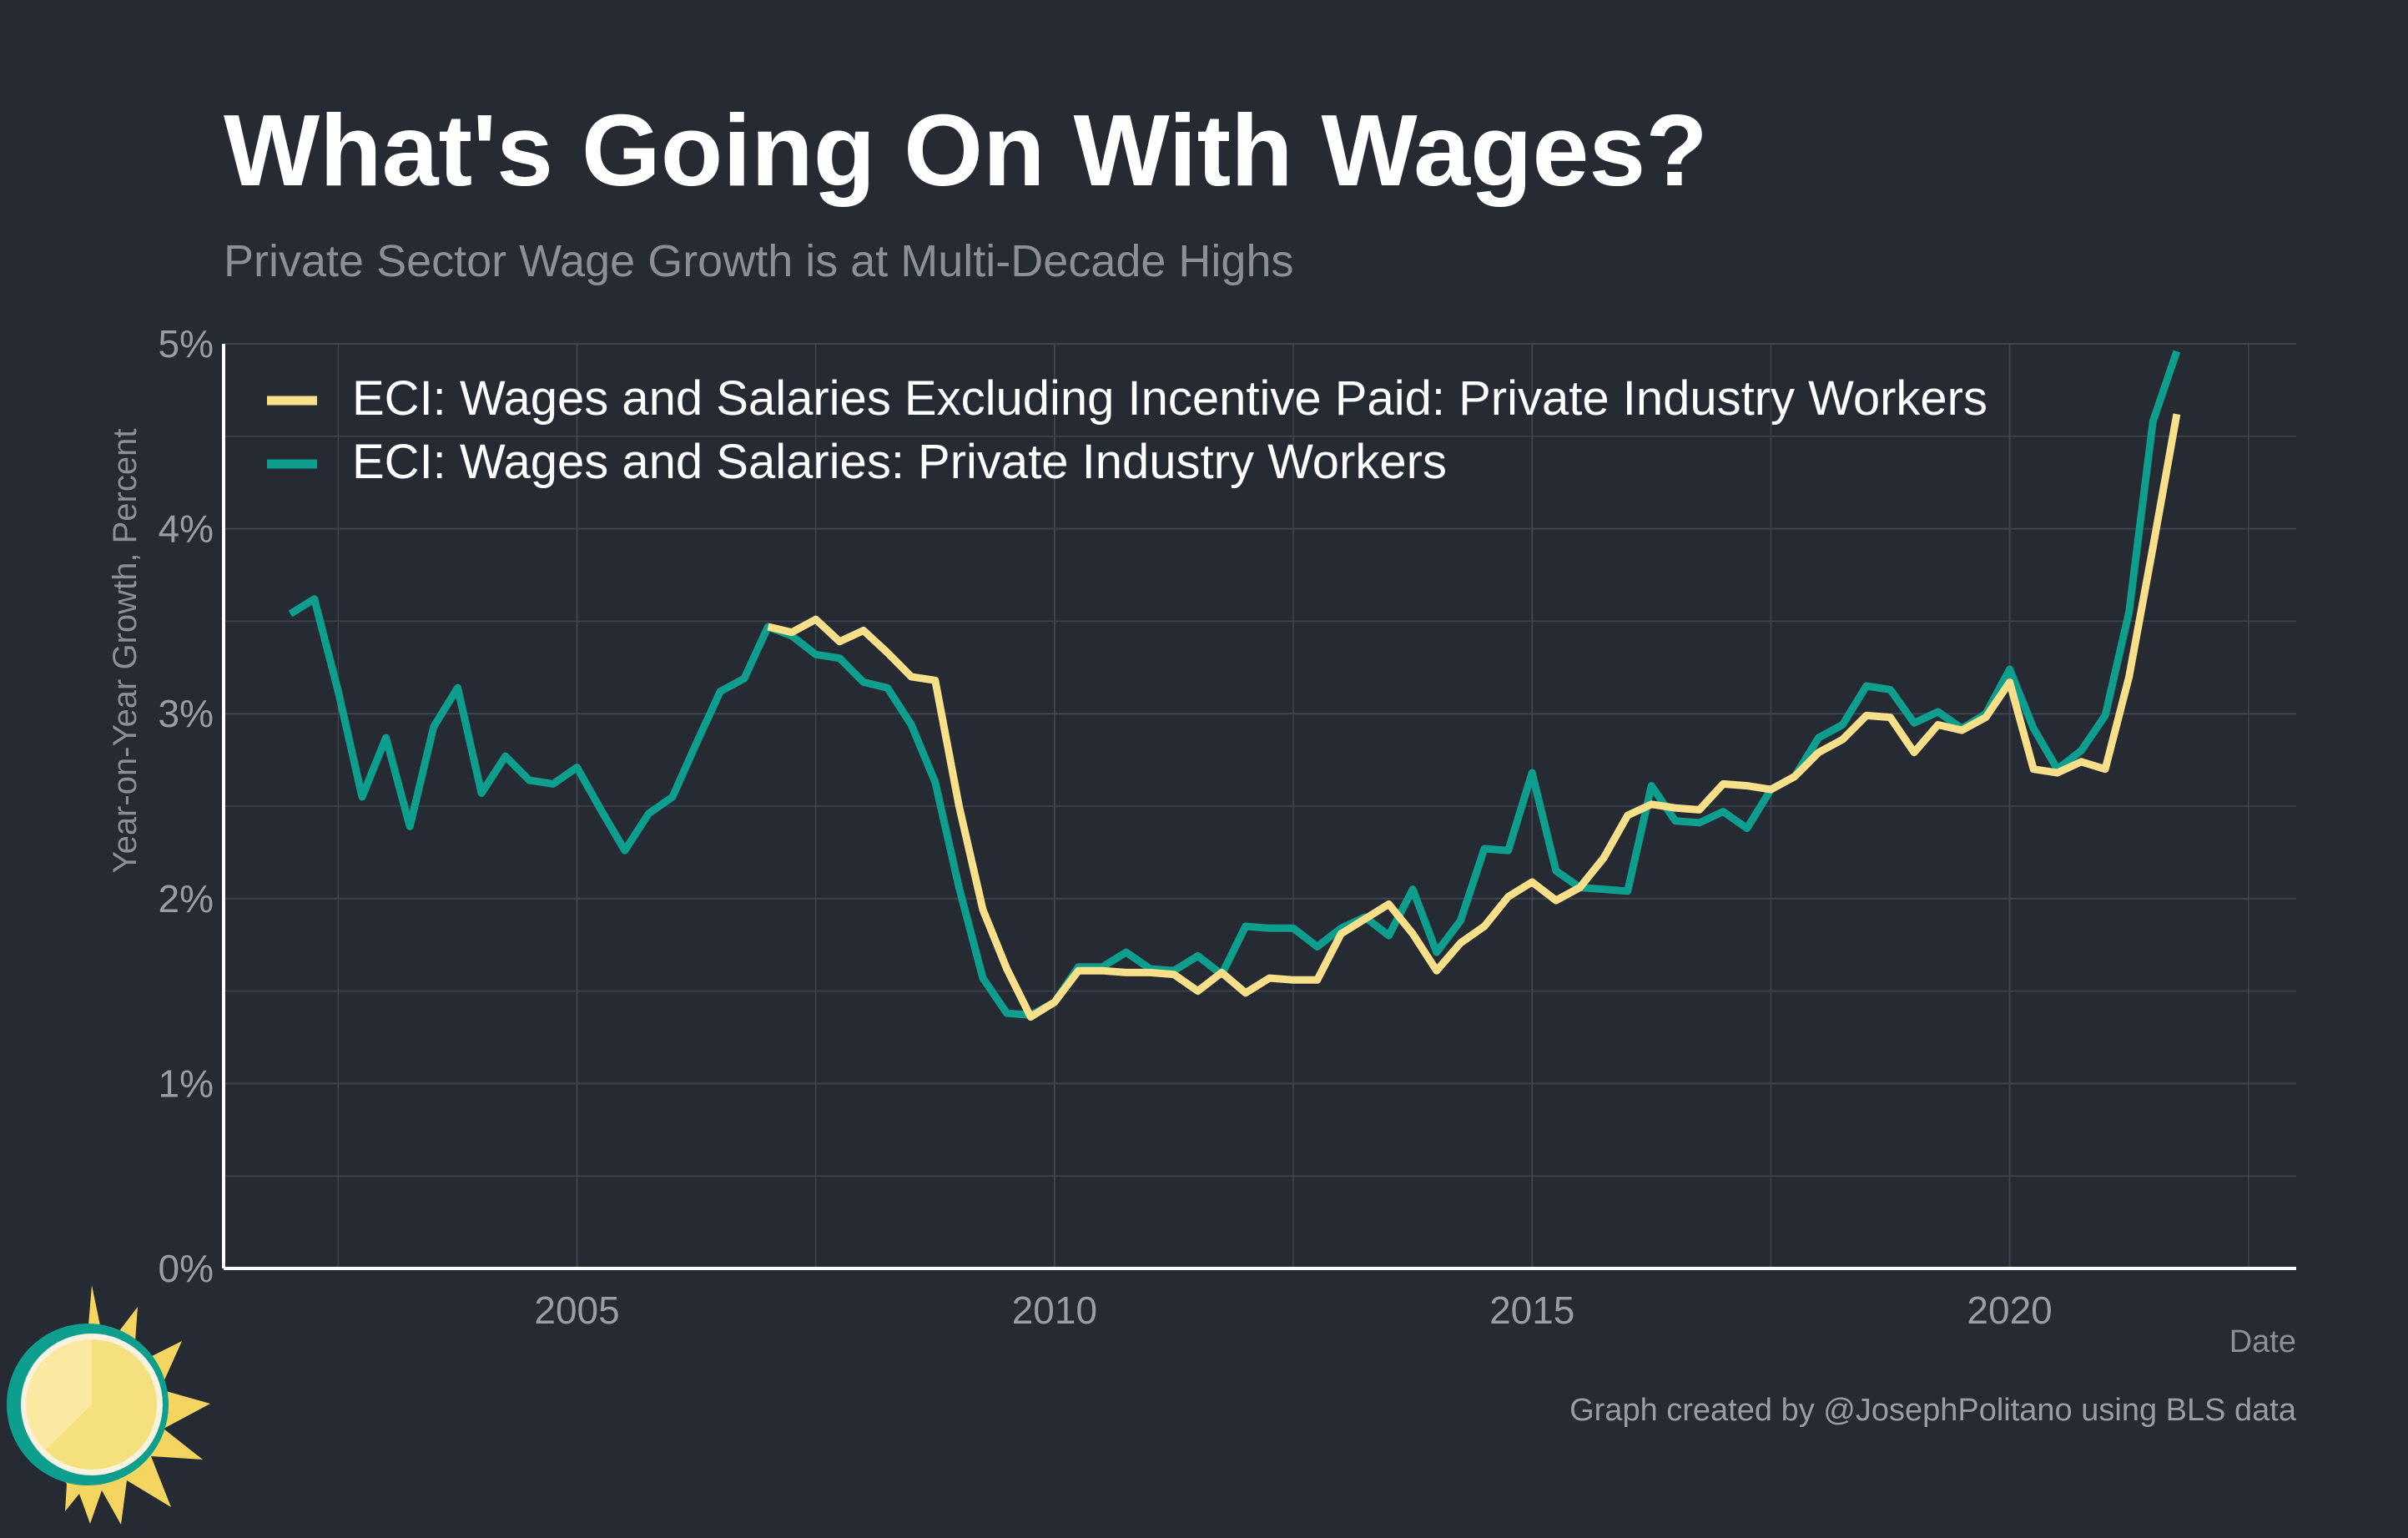 This screenshot has width=2408, height=1538. Describe the element at coordinates (2009, 1310) in the screenshot. I see `x-tick-label: 2020` at that location.